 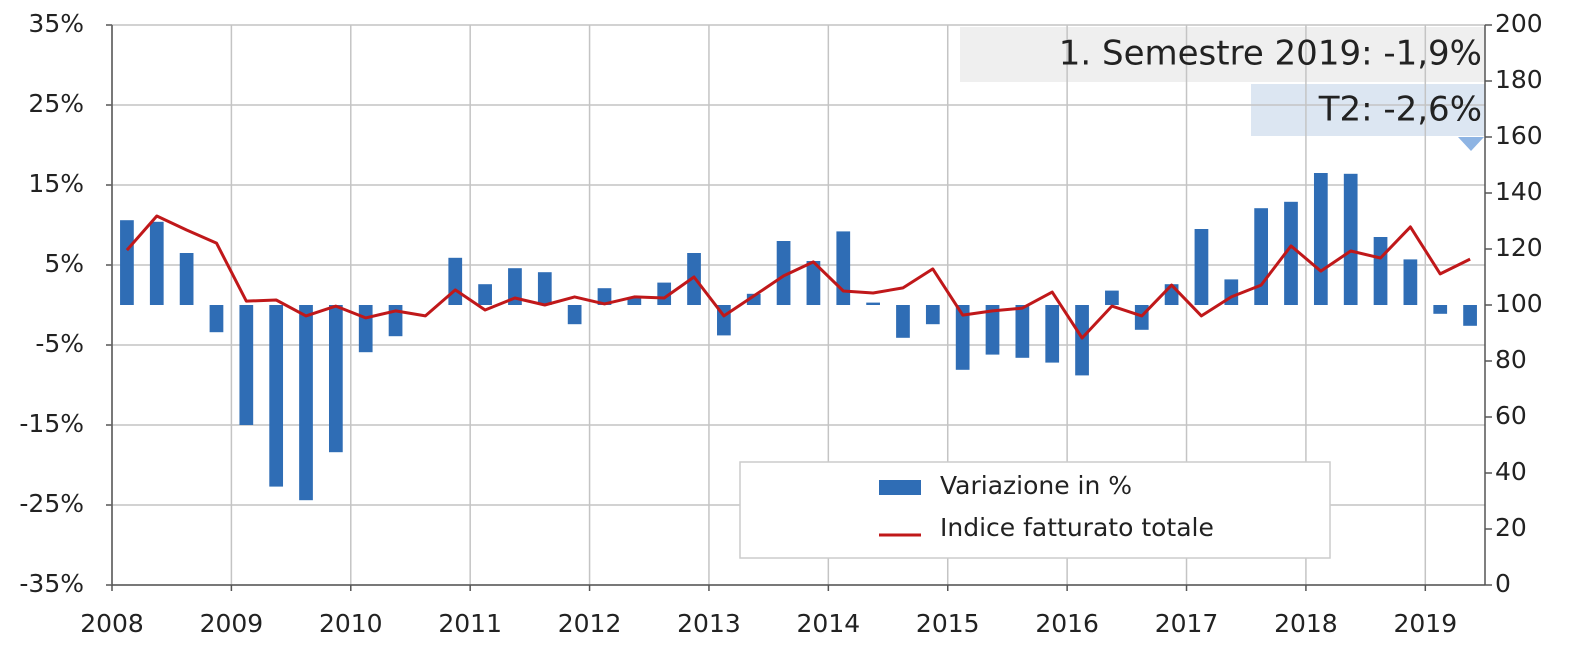 What do you see at coordinates (829, 623) in the screenshot?
I see `x-tick-label: 2014` at bounding box center [829, 623].